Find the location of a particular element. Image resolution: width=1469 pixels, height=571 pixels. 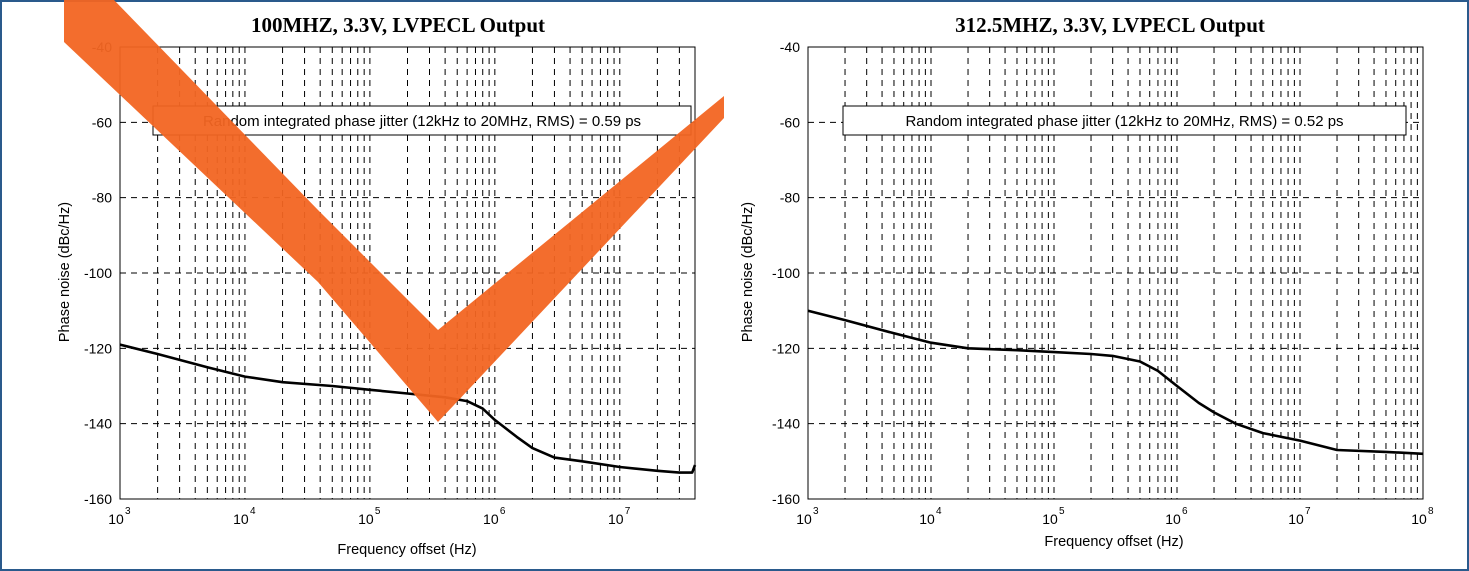

y-tick-label: -40 is located at coordinates (790, 47).